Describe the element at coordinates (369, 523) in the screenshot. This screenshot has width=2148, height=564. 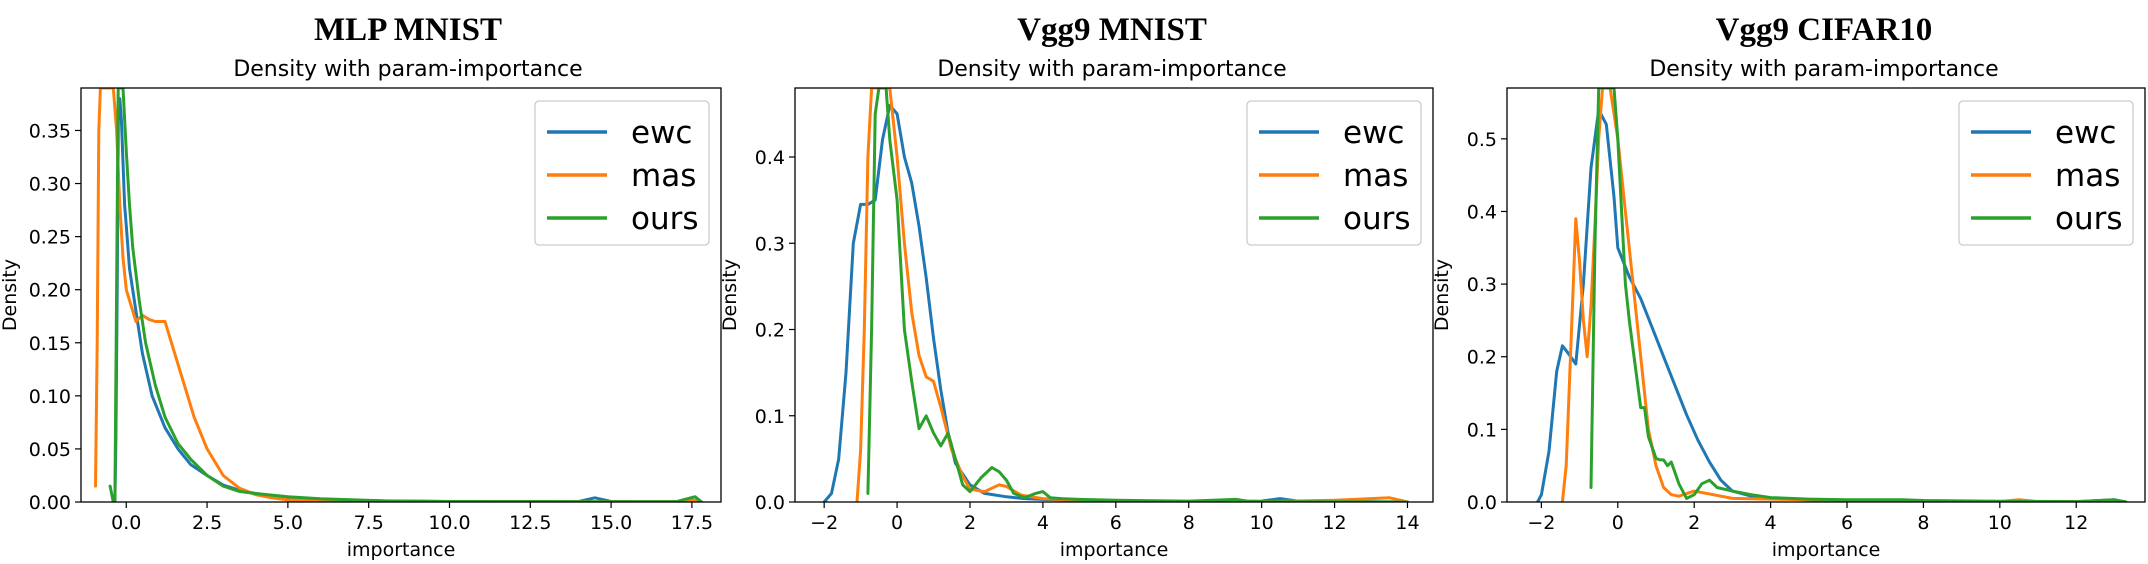
I see `x-tick-label: 7.5` at that location.